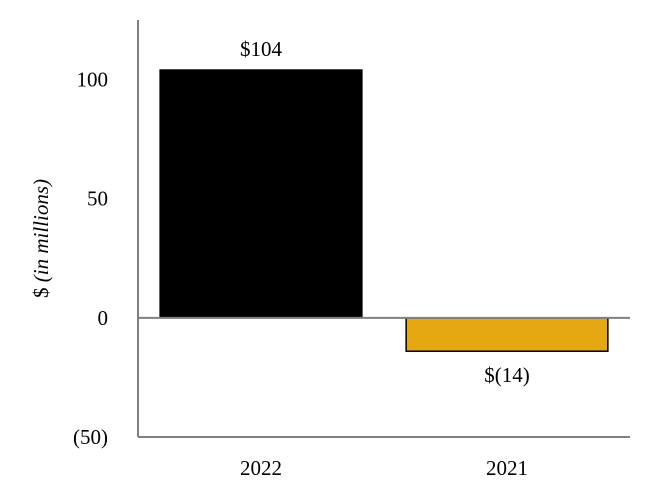 The height and width of the screenshot is (500, 650). I want to click on y-axis-title: $ (in millions), so click(41, 238).